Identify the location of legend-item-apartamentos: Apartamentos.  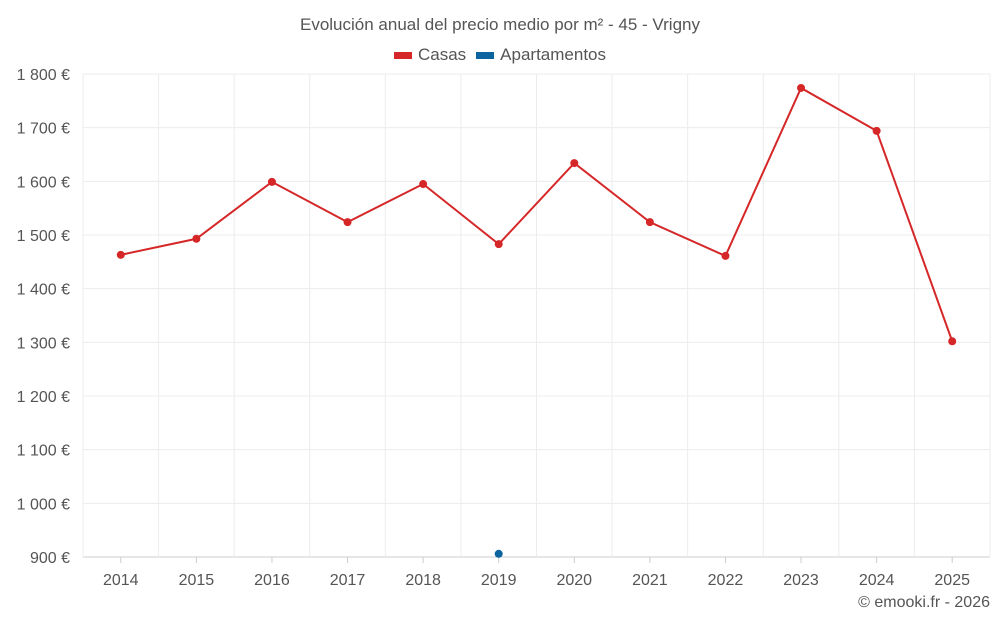
(541, 55).